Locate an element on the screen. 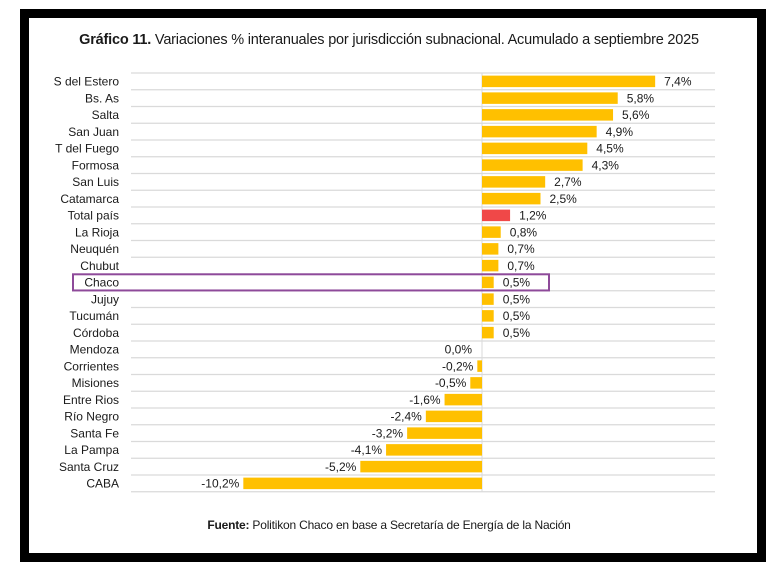  data-label: 5,8% is located at coordinates (641, 98).